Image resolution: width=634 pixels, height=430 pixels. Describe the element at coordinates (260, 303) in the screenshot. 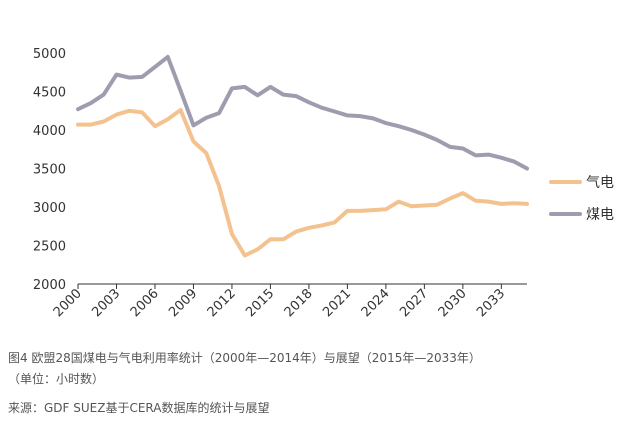

I see `x-tick-label: 2015` at that location.